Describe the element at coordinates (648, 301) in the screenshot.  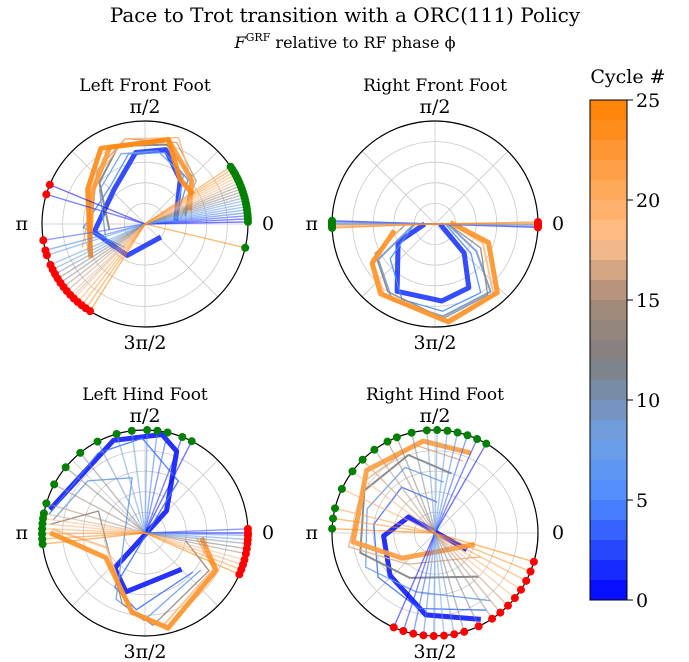
I see `colorbar-tick-label: 15` at that location.